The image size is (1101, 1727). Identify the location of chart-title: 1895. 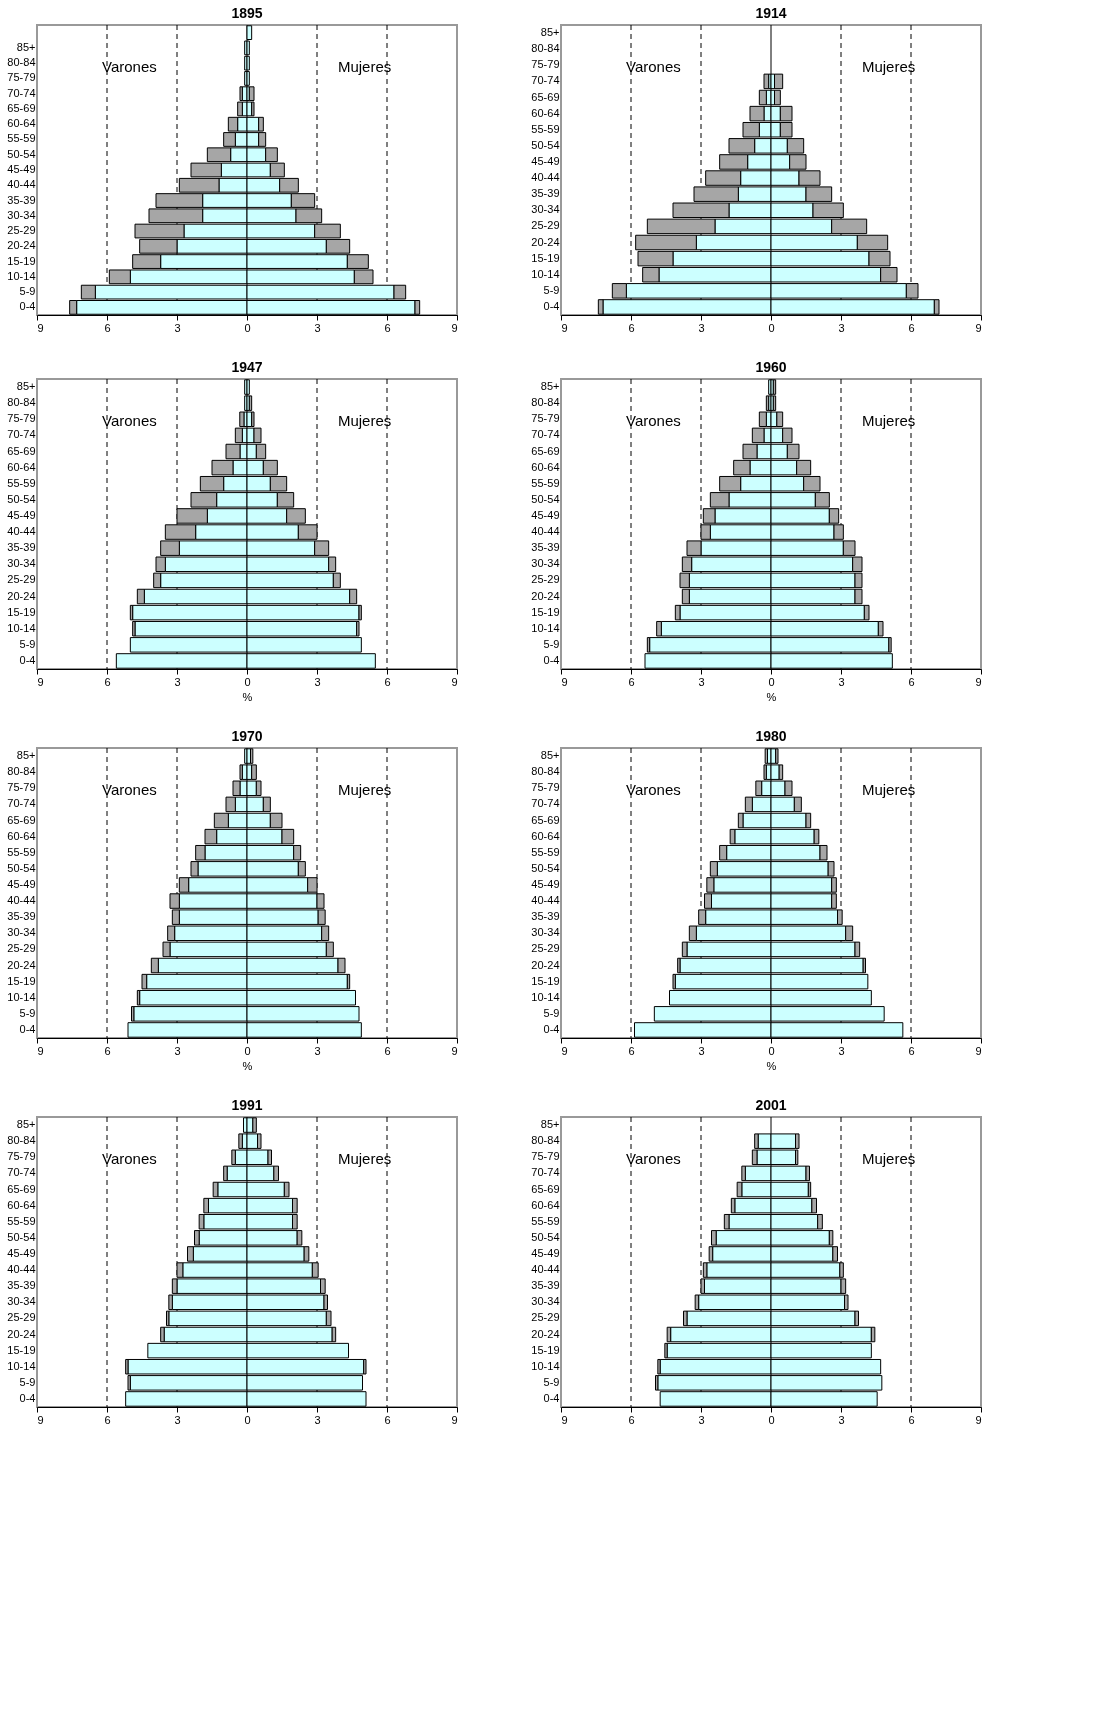
(247, 12).